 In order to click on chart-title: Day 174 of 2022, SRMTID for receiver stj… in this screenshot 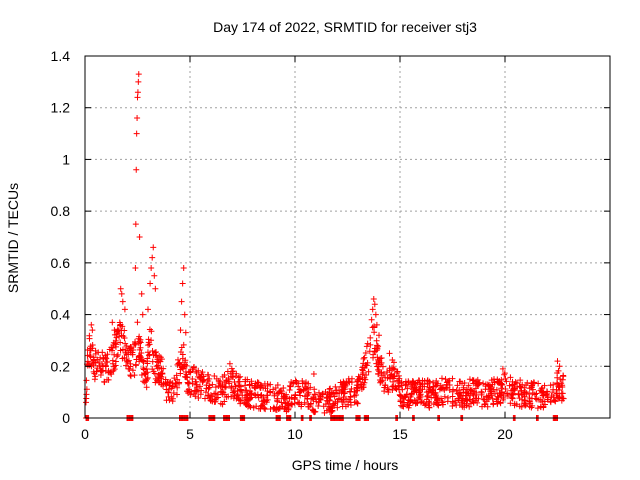, I will do `click(345, 27)`.